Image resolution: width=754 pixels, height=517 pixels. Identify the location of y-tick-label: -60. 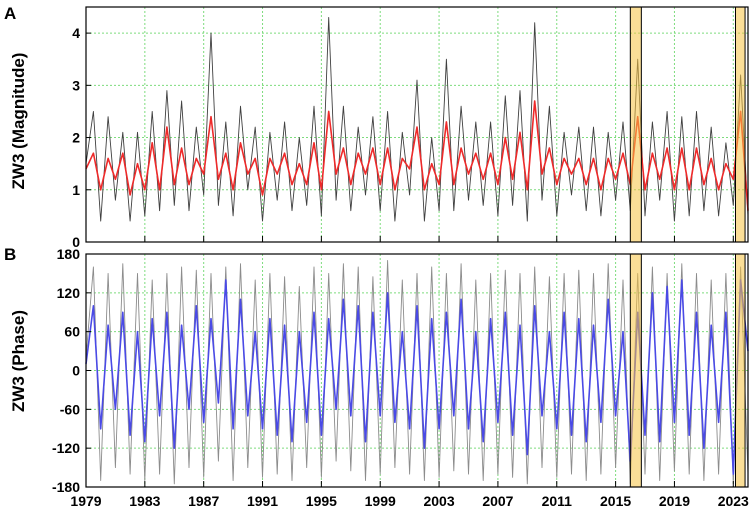
(70, 409).